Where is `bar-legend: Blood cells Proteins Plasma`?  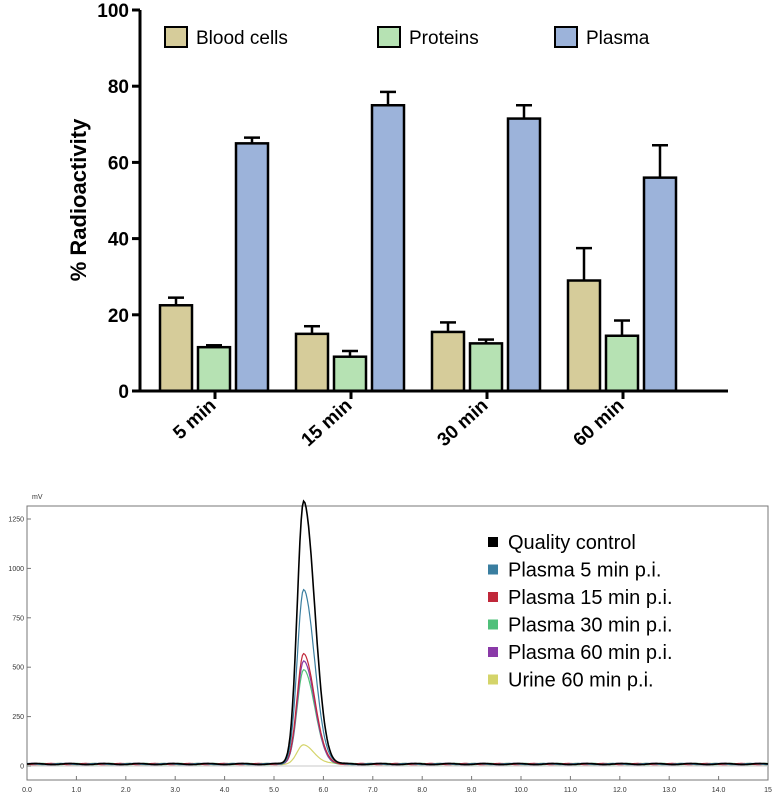 bar-legend: Blood cells Proteins Plasma is located at coordinates (407, 37).